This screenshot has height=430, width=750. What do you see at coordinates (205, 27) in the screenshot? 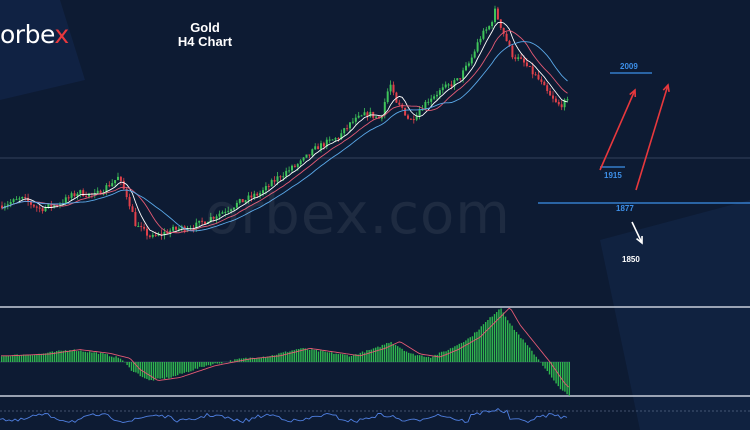
I see `chart-title-line-1: Gold` at bounding box center [205, 27].